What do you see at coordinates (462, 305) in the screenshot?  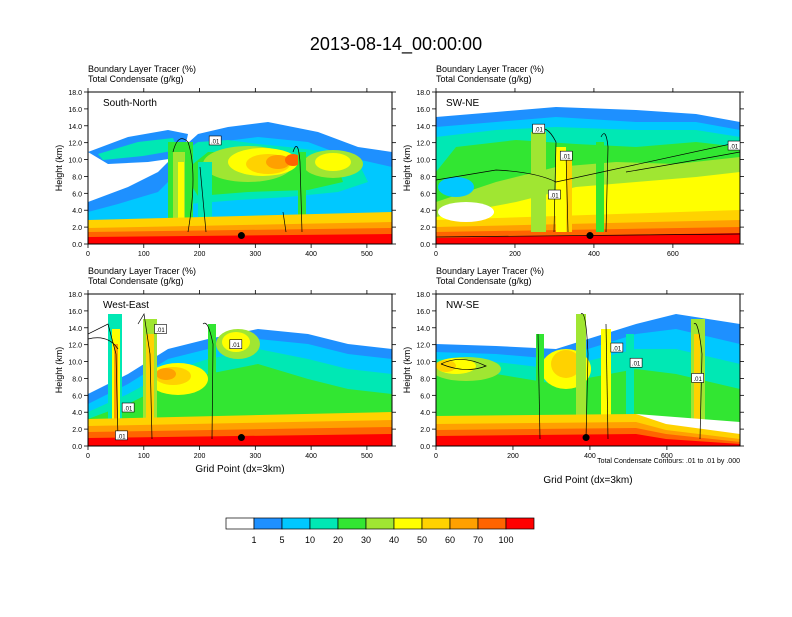 I see `panel-label: NW-SE` at bounding box center [462, 305].